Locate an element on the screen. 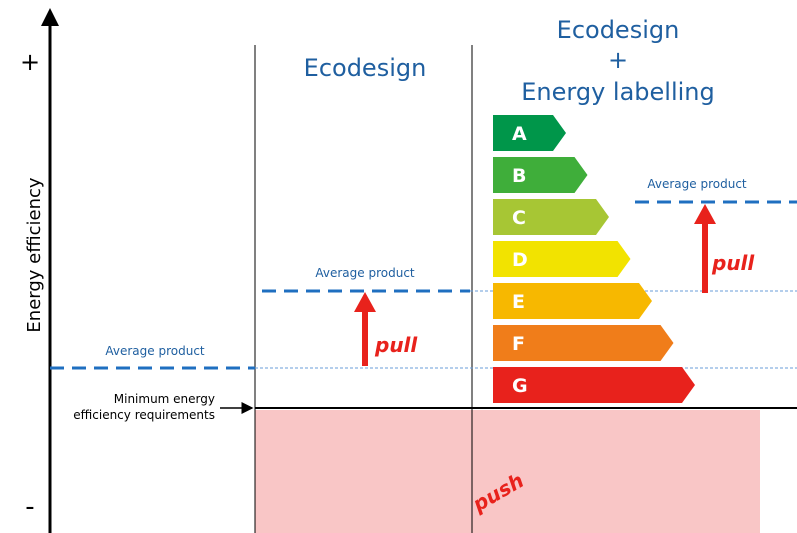 The image size is (797, 533). label-class: A is located at coordinates (519, 134).